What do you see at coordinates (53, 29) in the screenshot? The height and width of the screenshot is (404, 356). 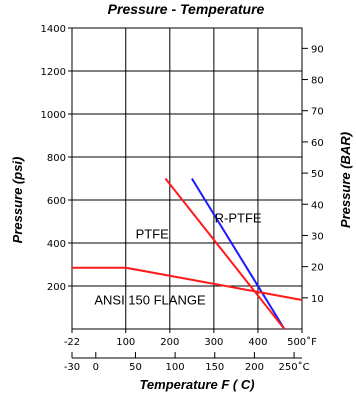 I see `y-tick-label: 1400` at bounding box center [53, 29].